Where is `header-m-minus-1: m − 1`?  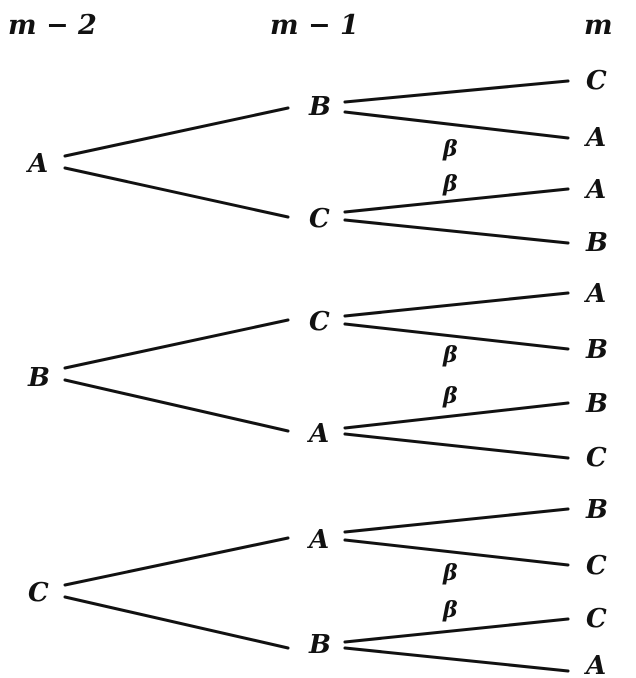
header-m-minus-1: m − 1 is located at coordinates (314, 25).